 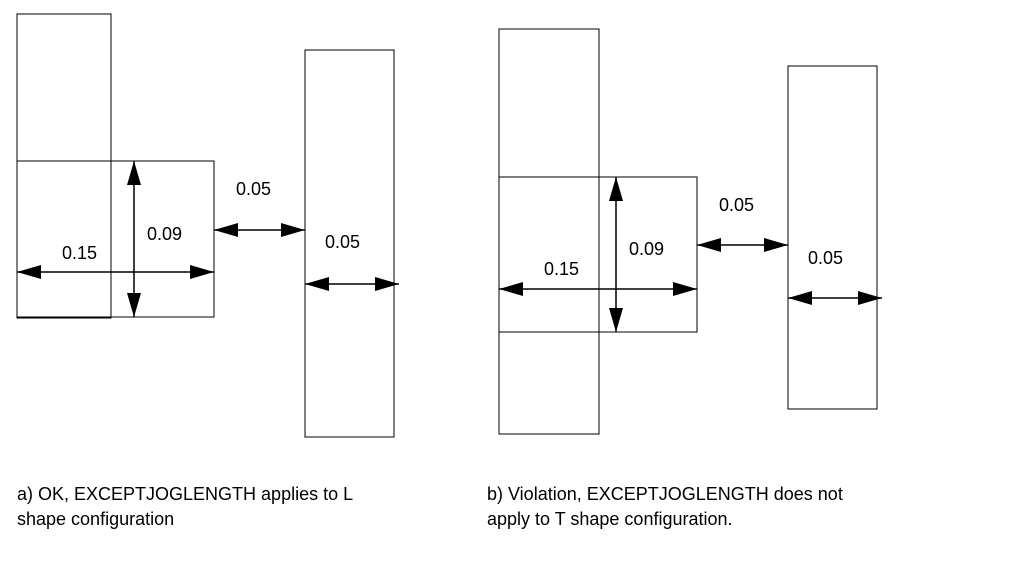 I want to click on t-shape-vertical-wire, so click(x=549, y=231).